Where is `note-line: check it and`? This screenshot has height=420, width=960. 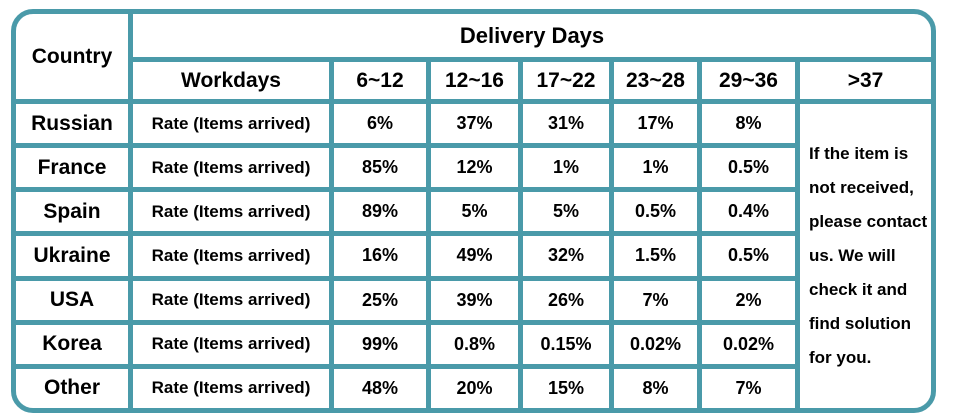 note-line: check it and is located at coordinates (858, 289).